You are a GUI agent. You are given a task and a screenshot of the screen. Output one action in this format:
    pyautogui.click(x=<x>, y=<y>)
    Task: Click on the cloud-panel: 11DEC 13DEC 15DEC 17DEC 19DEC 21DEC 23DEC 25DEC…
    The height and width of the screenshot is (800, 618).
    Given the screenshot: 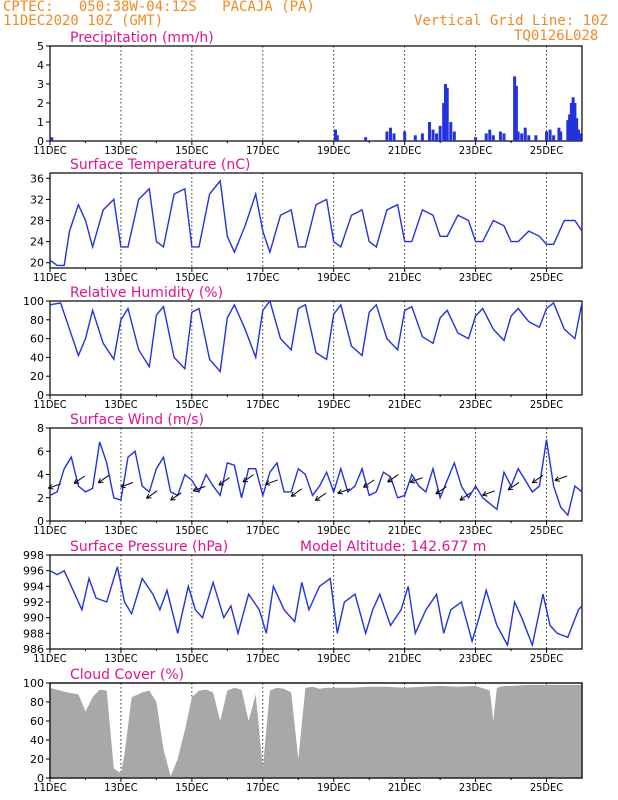 What is the action you would take?
    pyautogui.click(x=303, y=730)
    